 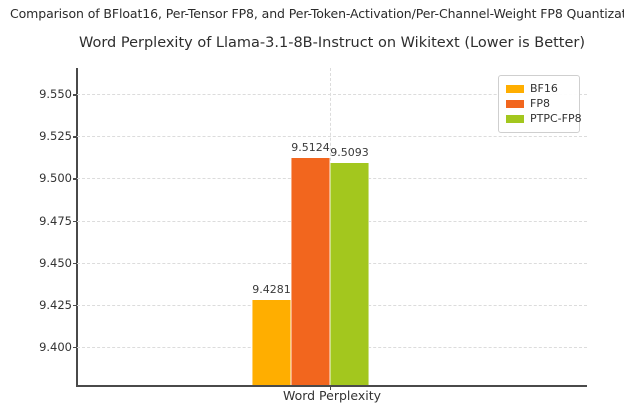 What do you see at coordinates (310, 271) in the screenshot?
I see `bar-fp8` at bounding box center [310, 271].